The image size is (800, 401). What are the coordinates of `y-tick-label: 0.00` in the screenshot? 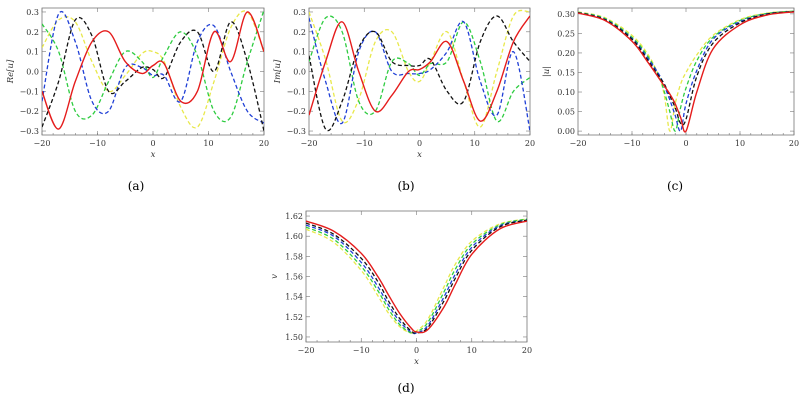 It's located at (566, 131).